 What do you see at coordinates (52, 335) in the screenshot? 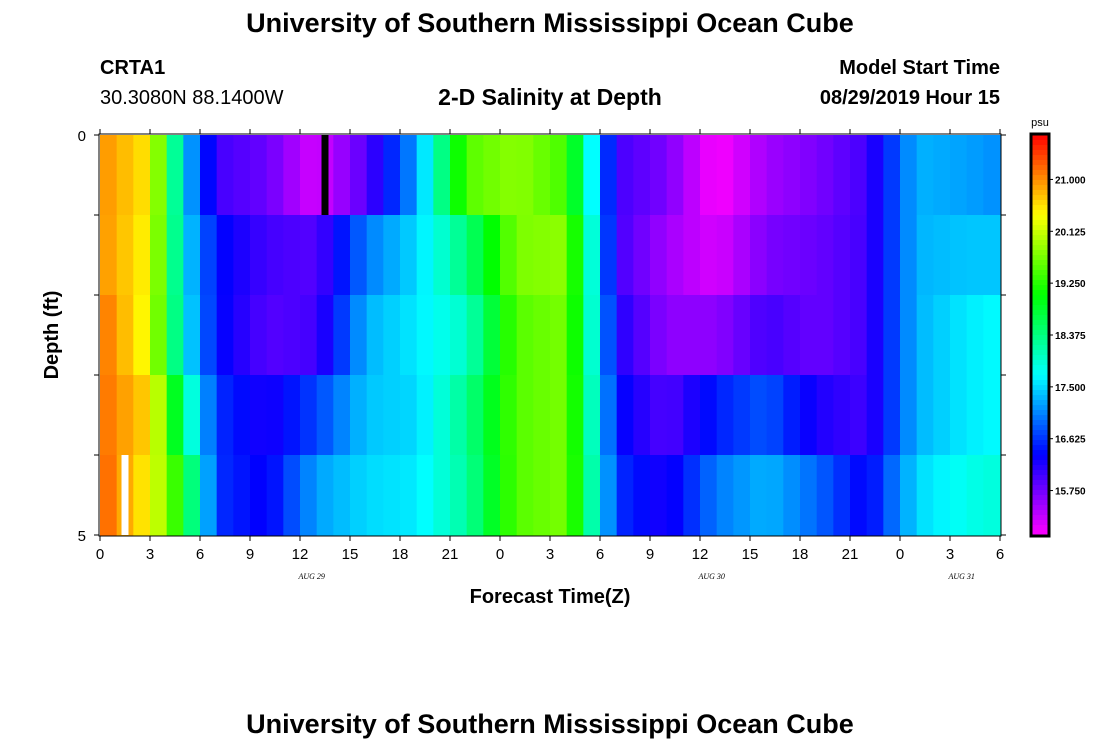
I see `y-axis-title: Depth (ft)` at bounding box center [52, 335].